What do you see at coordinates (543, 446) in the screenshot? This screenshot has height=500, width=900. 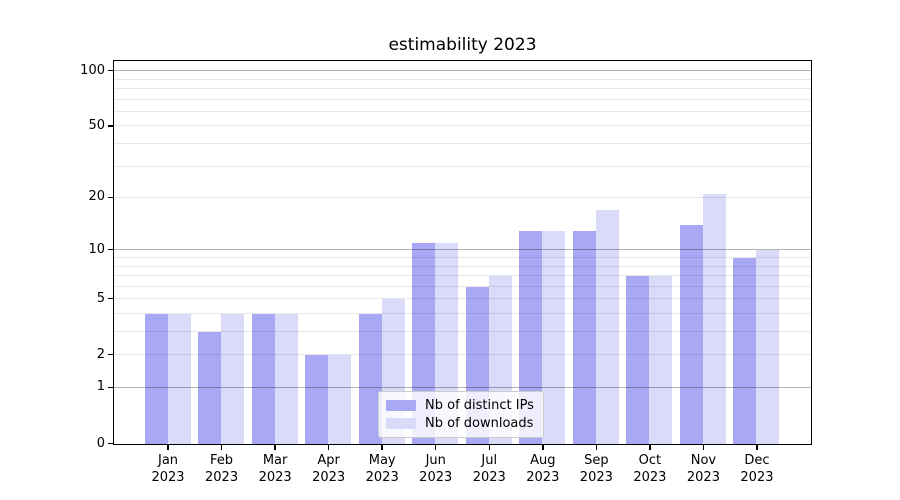 I see `x-tick-mark-aug` at bounding box center [543, 446].